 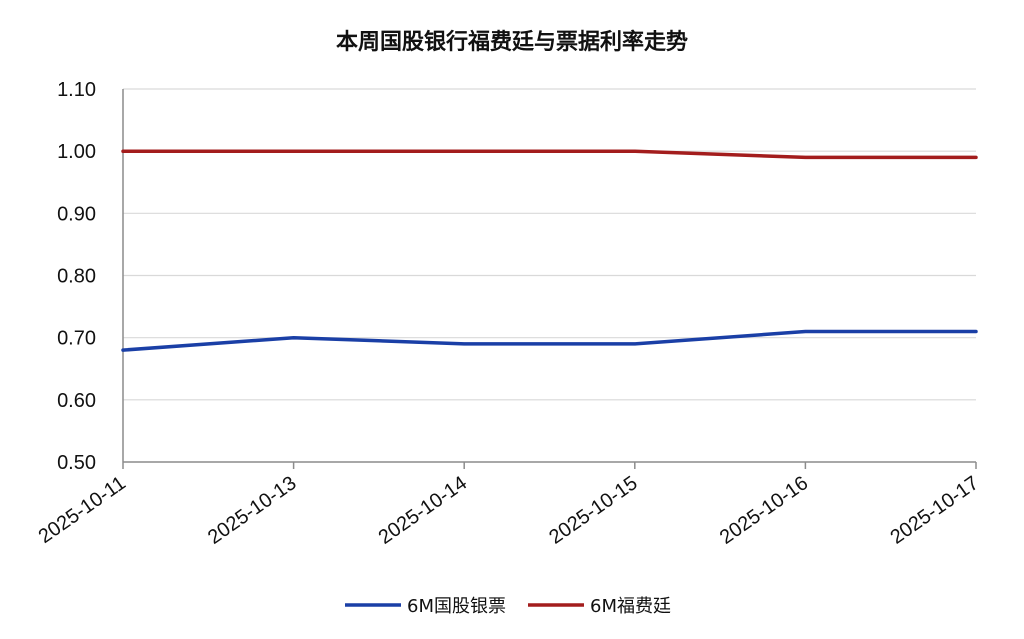 What do you see at coordinates (76, 214) in the screenshot?
I see `y-tick-label: 0.90` at bounding box center [76, 214].